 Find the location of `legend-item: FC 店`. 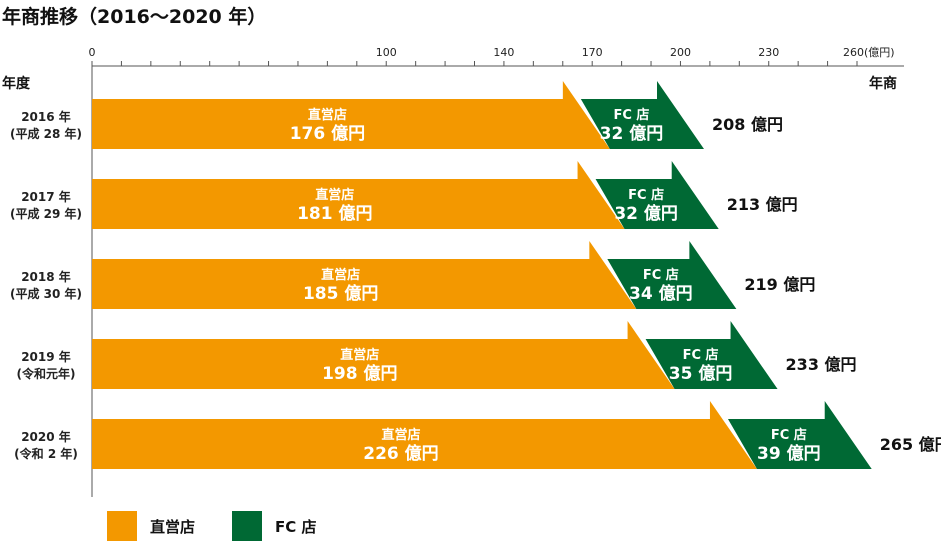

legend-item: FC 店 is located at coordinates (274, 526).